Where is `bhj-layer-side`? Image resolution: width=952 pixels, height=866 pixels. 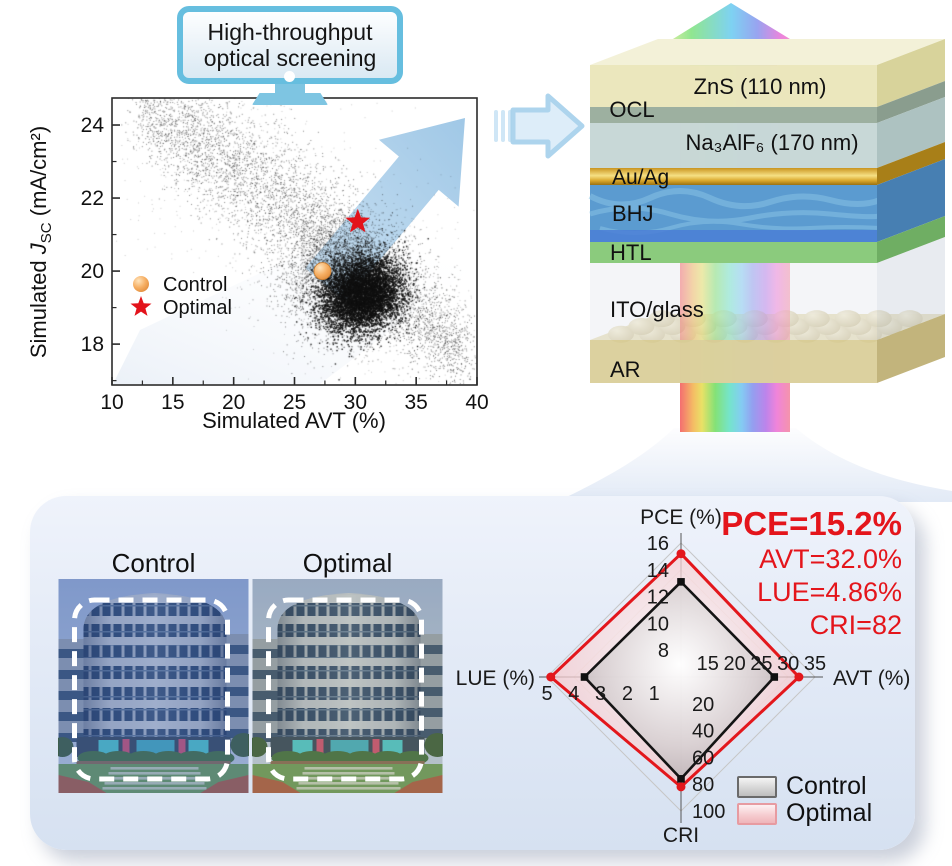
bhj-layer-side is located at coordinates (911, 200).